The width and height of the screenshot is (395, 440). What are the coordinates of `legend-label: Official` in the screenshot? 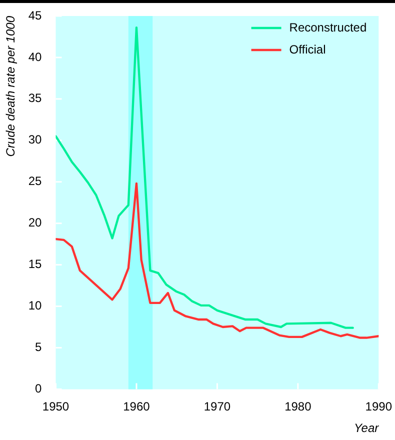 It's located at (307, 49).